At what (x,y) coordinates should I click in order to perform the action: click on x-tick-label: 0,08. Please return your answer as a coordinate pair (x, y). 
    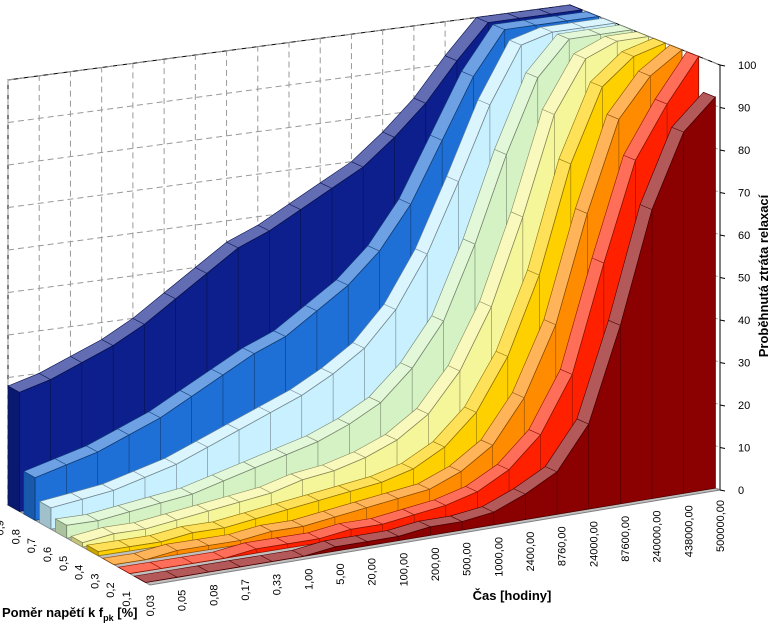
    Looking at the image, I should click on (214, 594).